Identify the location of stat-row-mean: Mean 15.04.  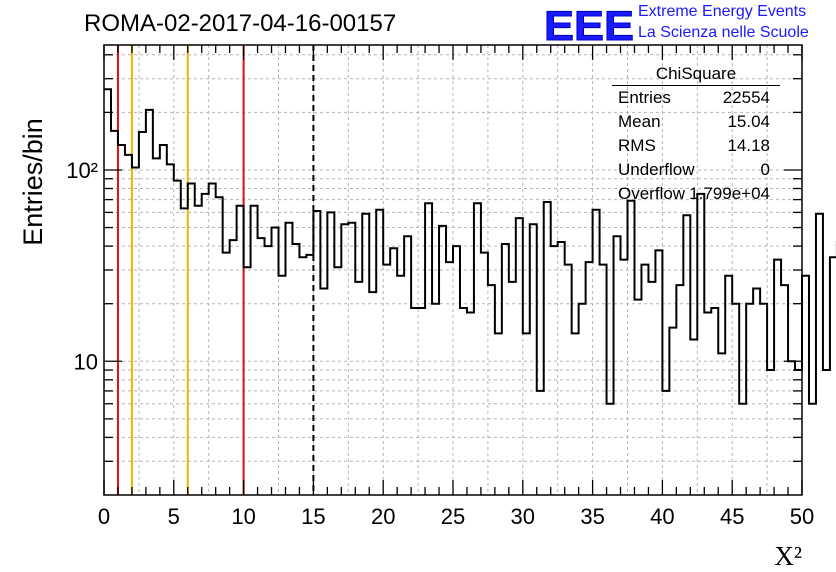
(696, 124).